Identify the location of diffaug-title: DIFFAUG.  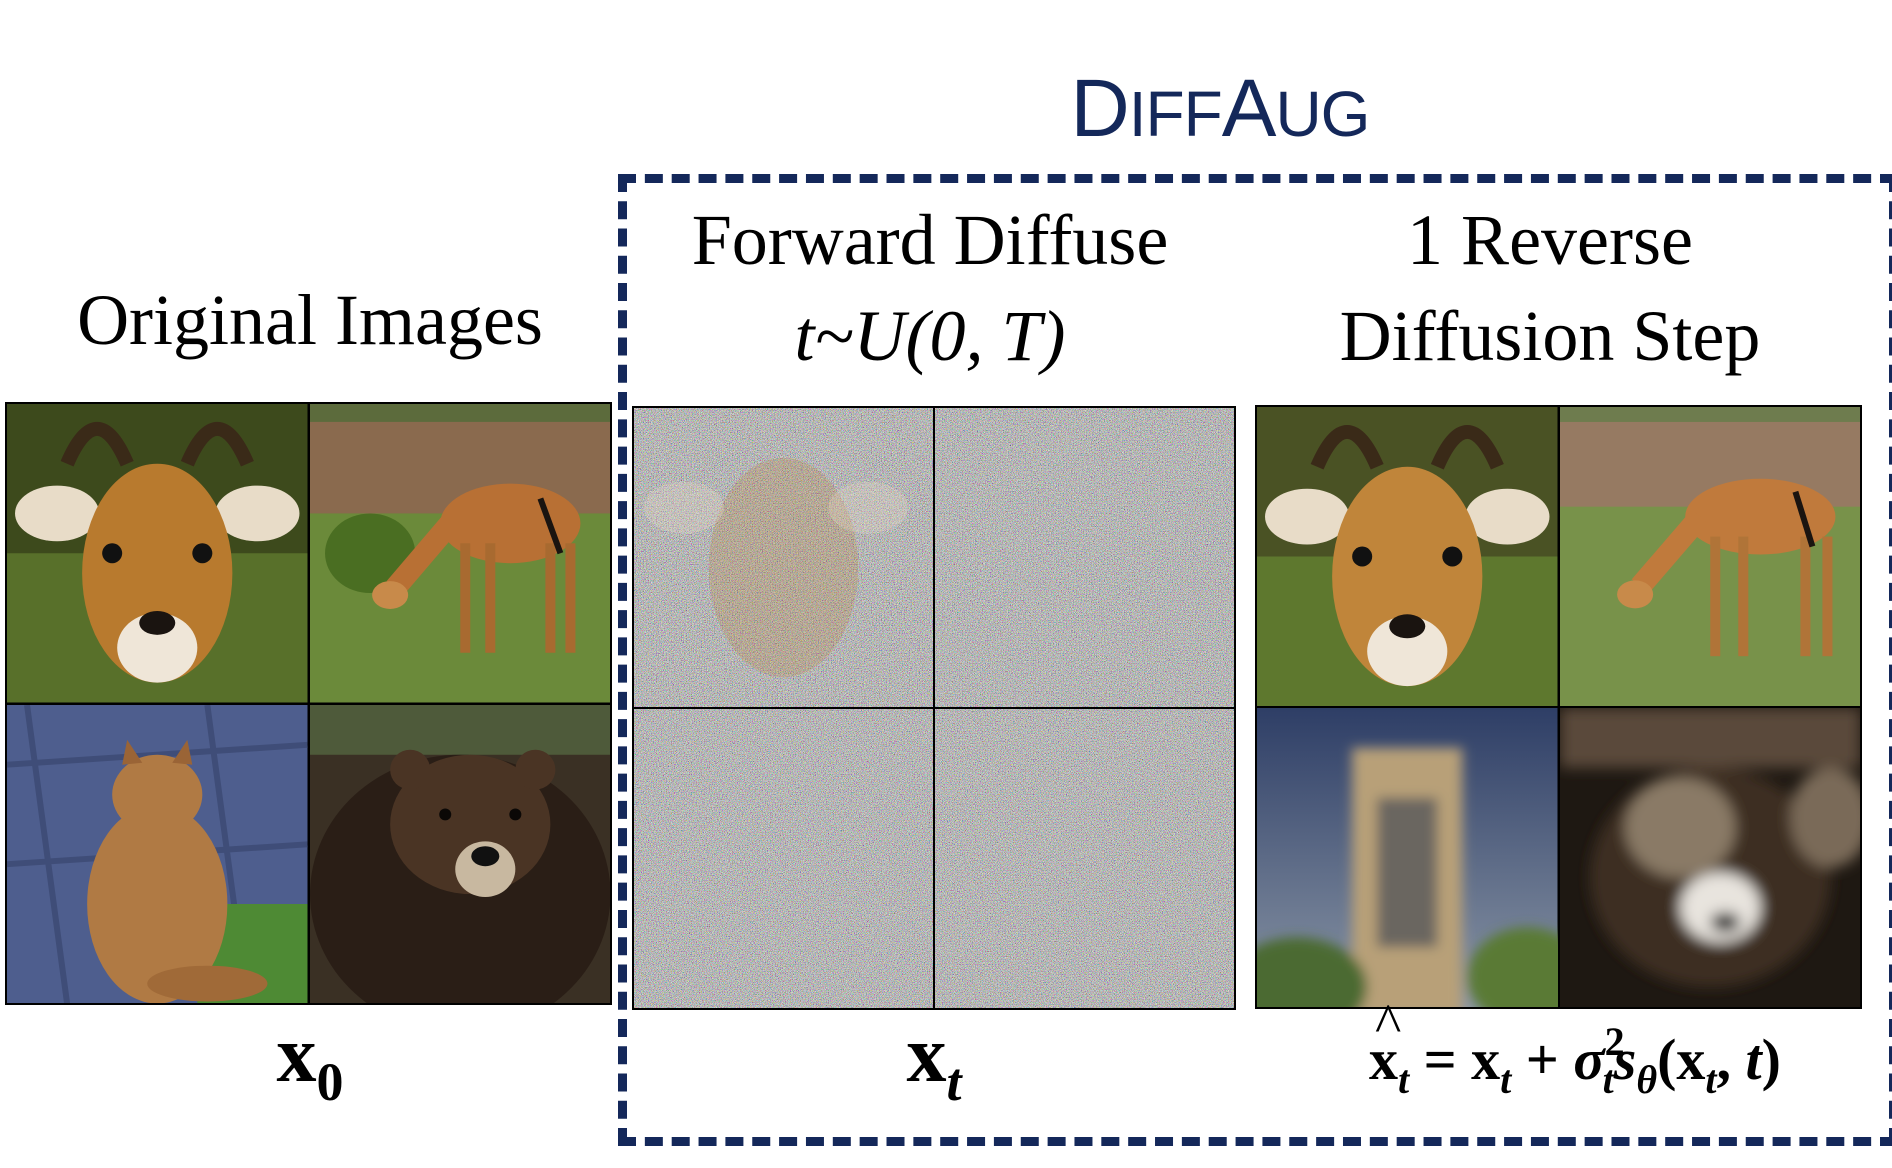
(1220, 108).